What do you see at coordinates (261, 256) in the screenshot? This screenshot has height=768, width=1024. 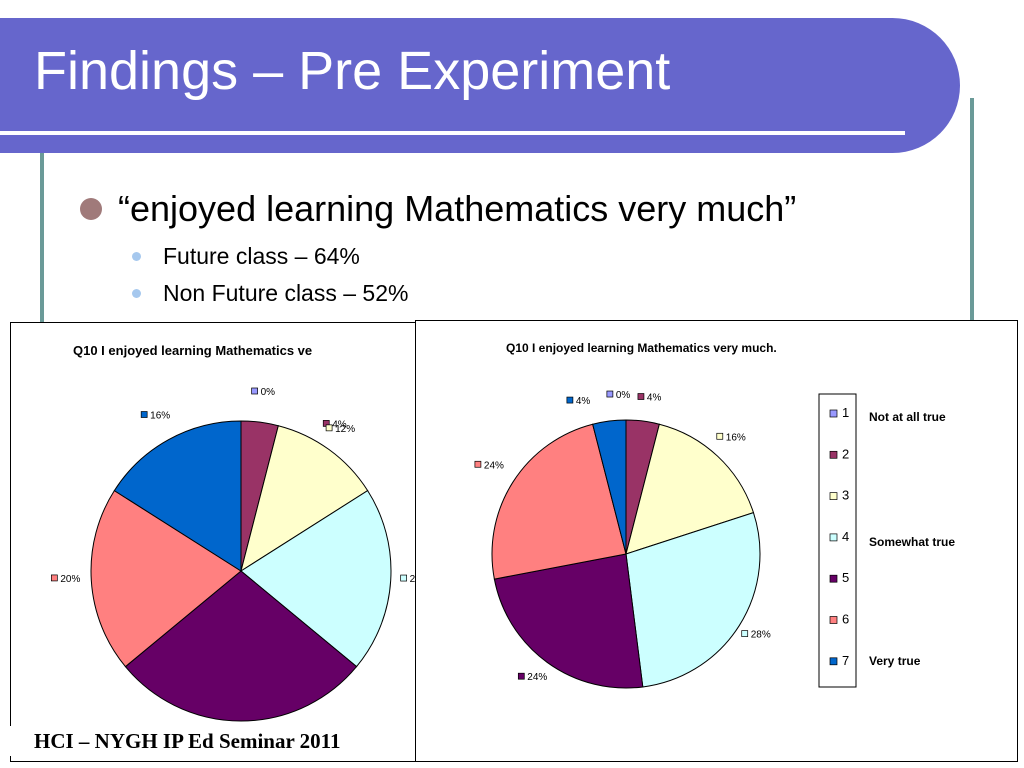 I see `sub-bullet-text: Future class – 64%` at bounding box center [261, 256].